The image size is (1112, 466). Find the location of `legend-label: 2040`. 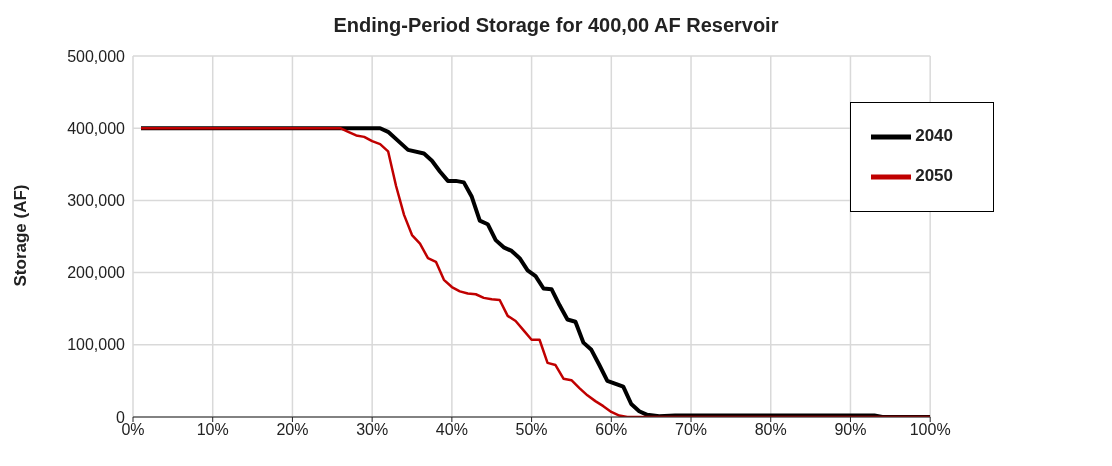

legend-label: 2040 is located at coordinates (934, 136).